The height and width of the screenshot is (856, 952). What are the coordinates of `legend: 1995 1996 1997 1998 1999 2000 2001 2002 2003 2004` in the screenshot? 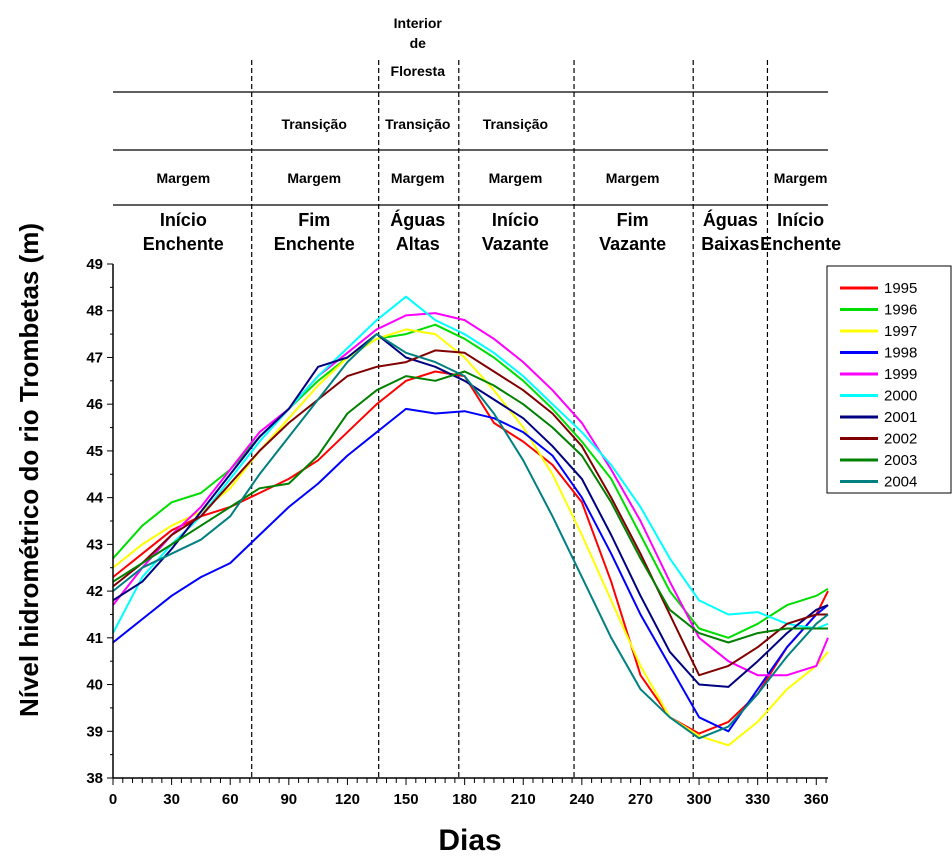 It's located at (889, 379).